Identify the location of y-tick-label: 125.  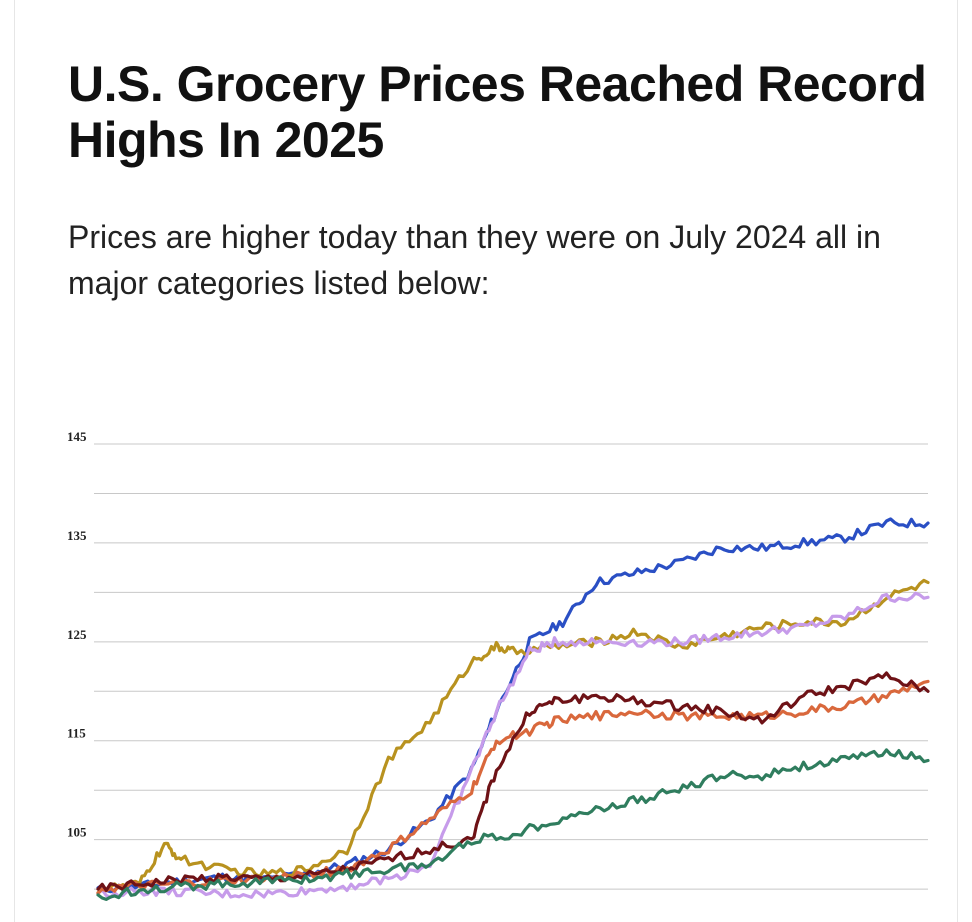
(77, 634).